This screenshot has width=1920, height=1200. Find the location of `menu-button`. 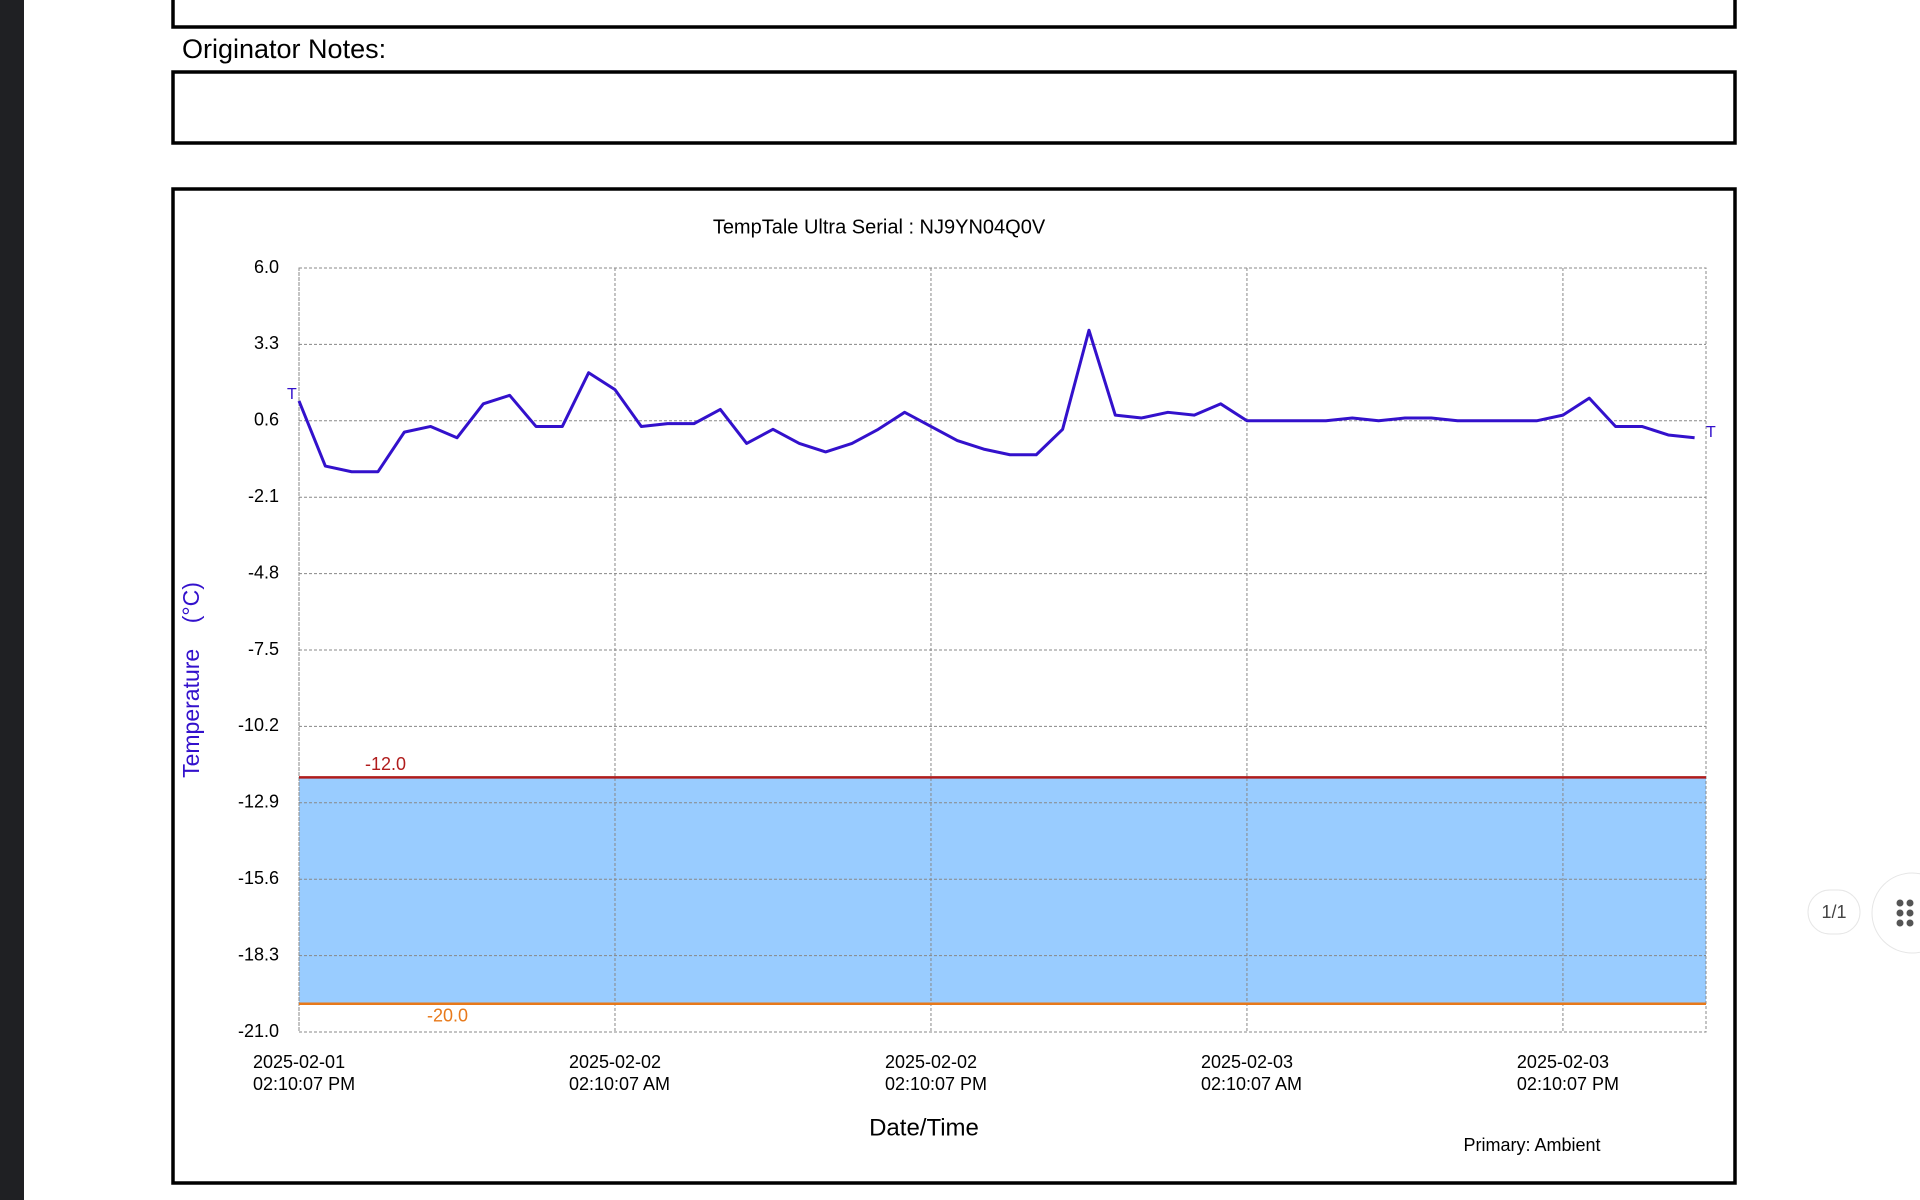

menu-button is located at coordinates (1895, 913).